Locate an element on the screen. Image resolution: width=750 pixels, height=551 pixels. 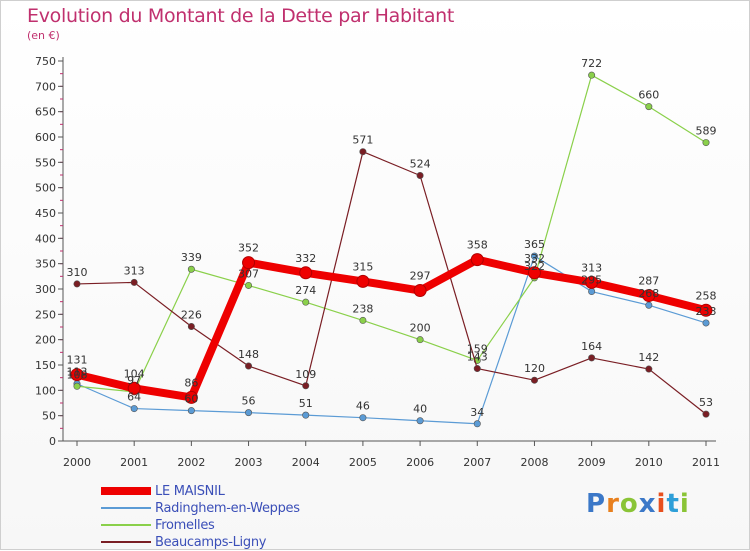
data-label: 268 is located at coordinates (648, 293).